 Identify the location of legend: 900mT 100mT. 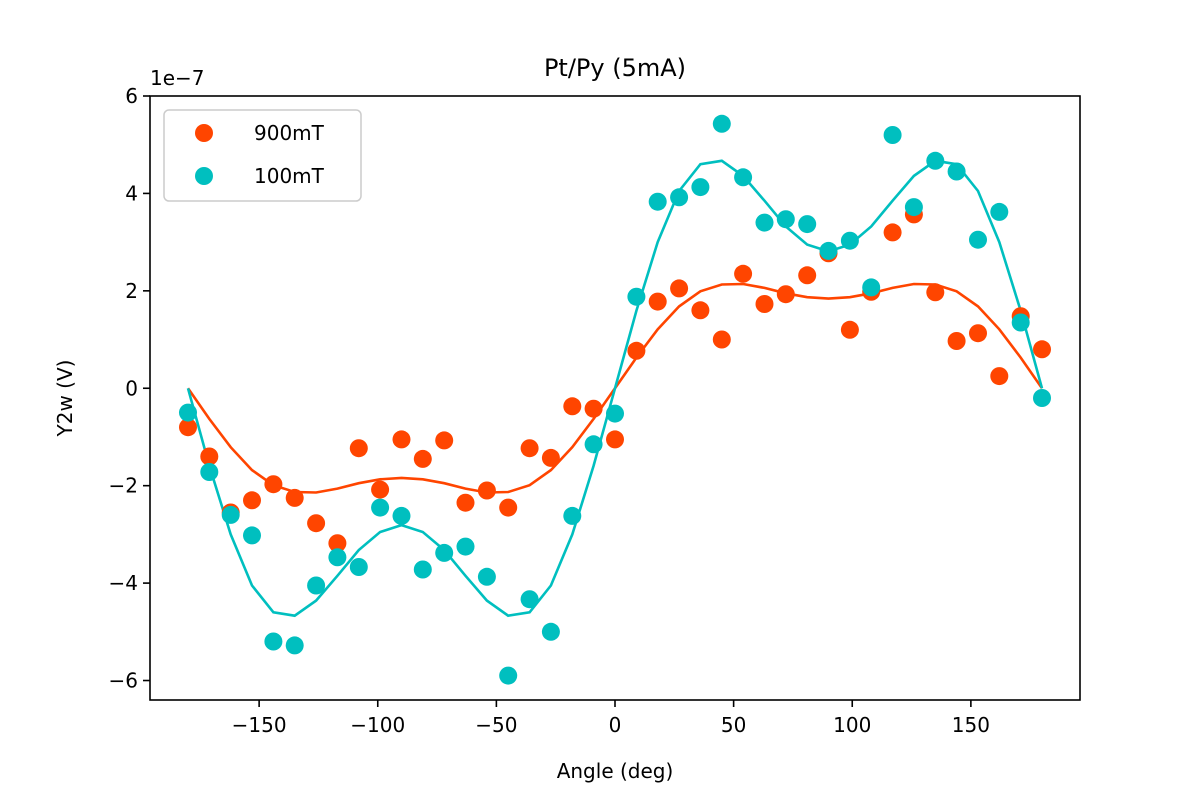
(262, 155).